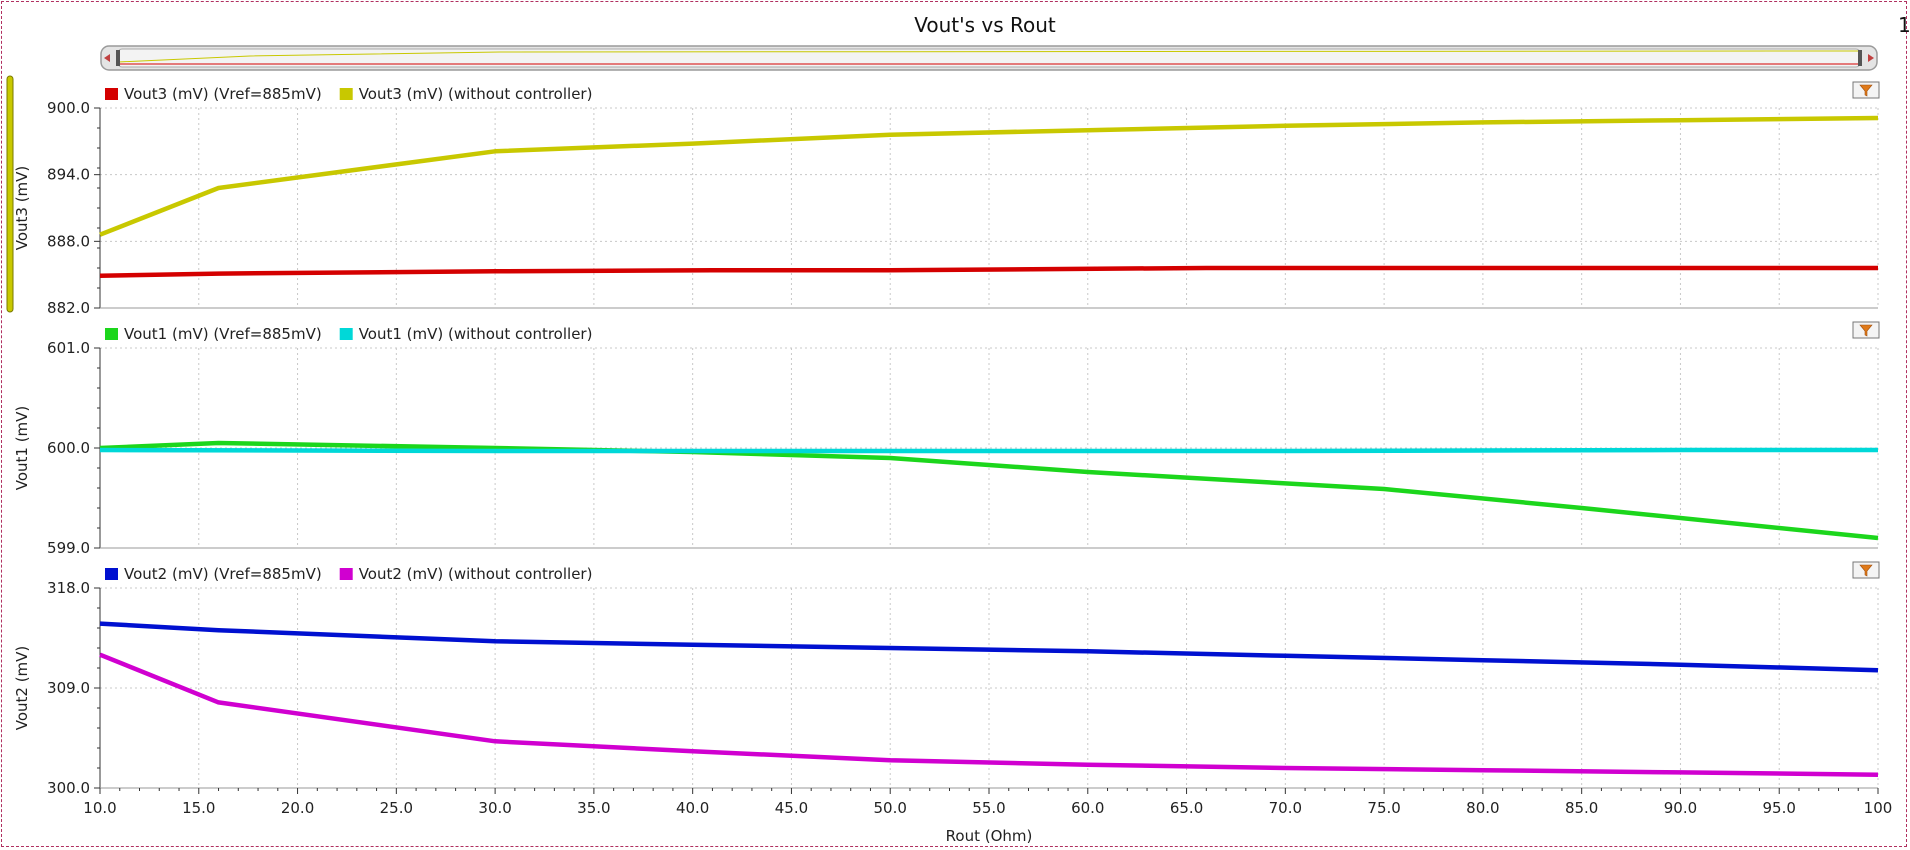 The height and width of the screenshot is (850, 1910). I want to click on x-tick-label: 65.0, so click(1186, 808).